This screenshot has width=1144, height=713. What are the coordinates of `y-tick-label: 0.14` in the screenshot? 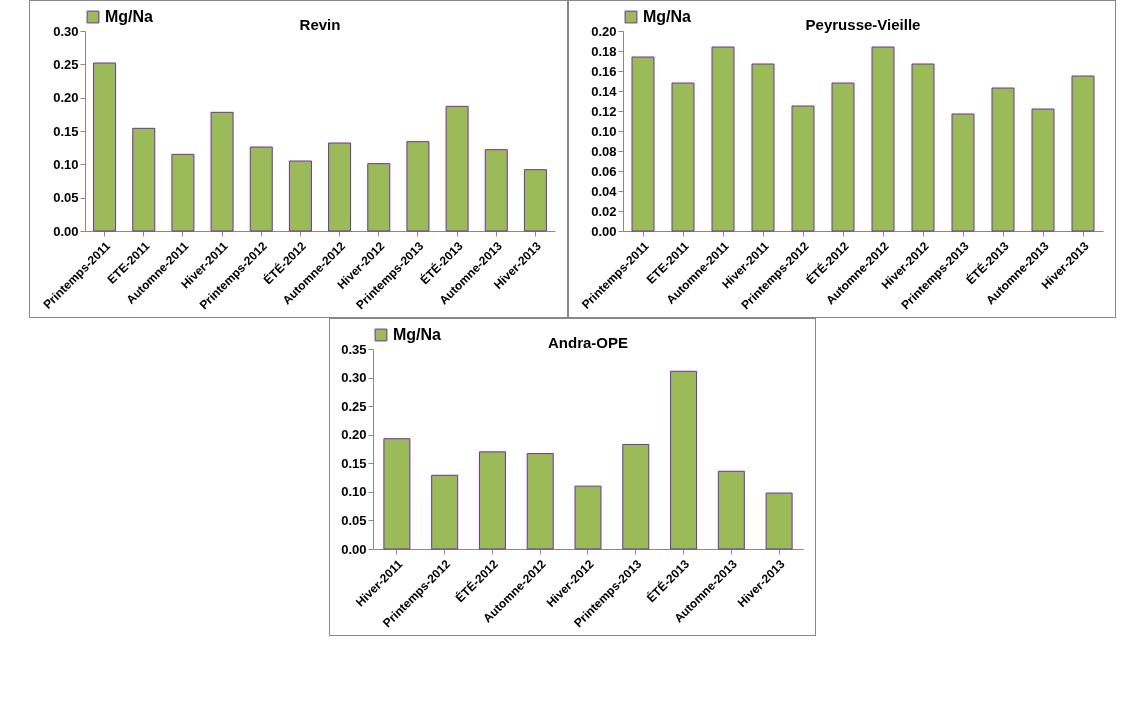 It's located at (603, 91).